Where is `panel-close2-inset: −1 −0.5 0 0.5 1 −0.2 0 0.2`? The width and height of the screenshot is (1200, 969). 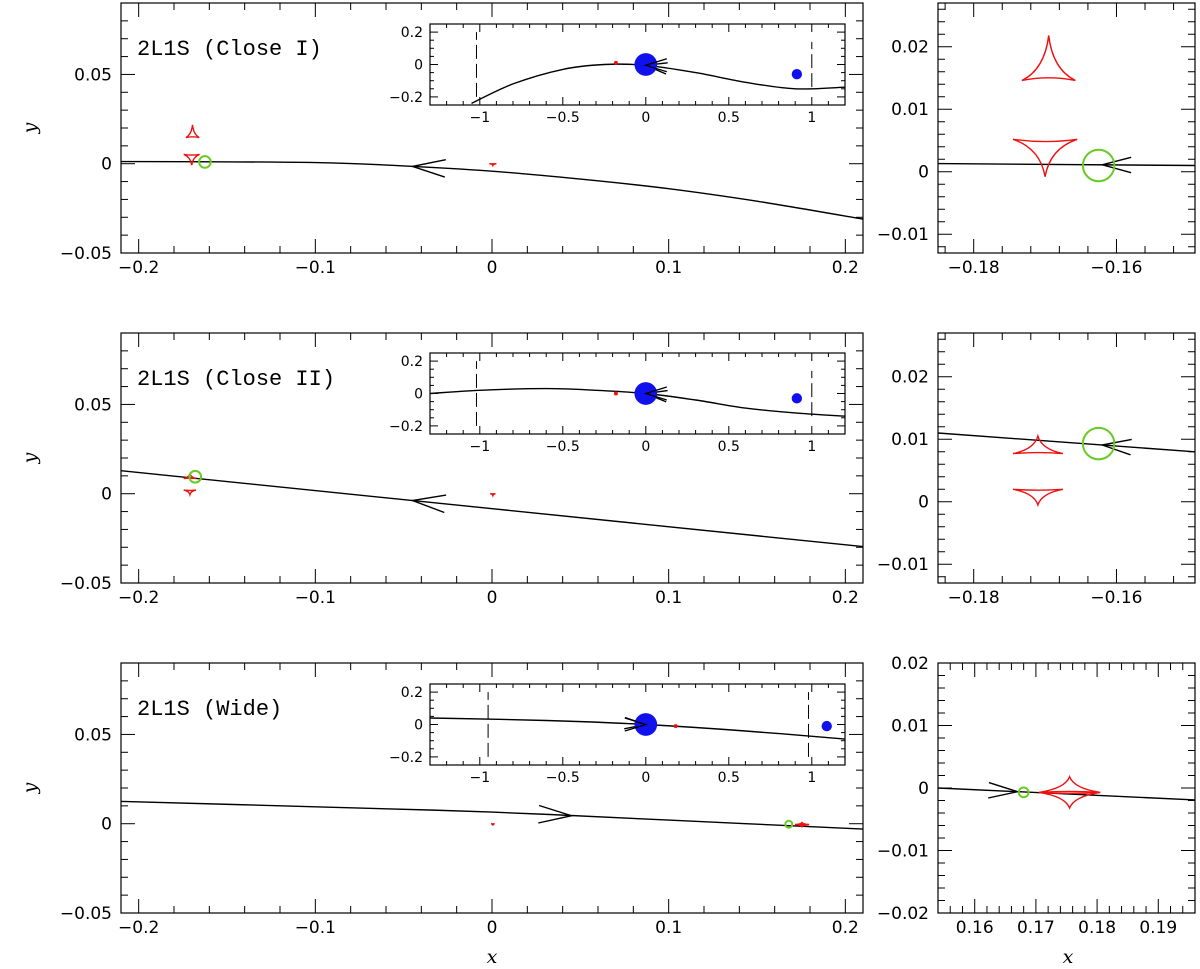 panel-close2-inset: −1 −0.5 0 0.5 1 −0.2 0 0.2 is located at coordinates (617, 403).